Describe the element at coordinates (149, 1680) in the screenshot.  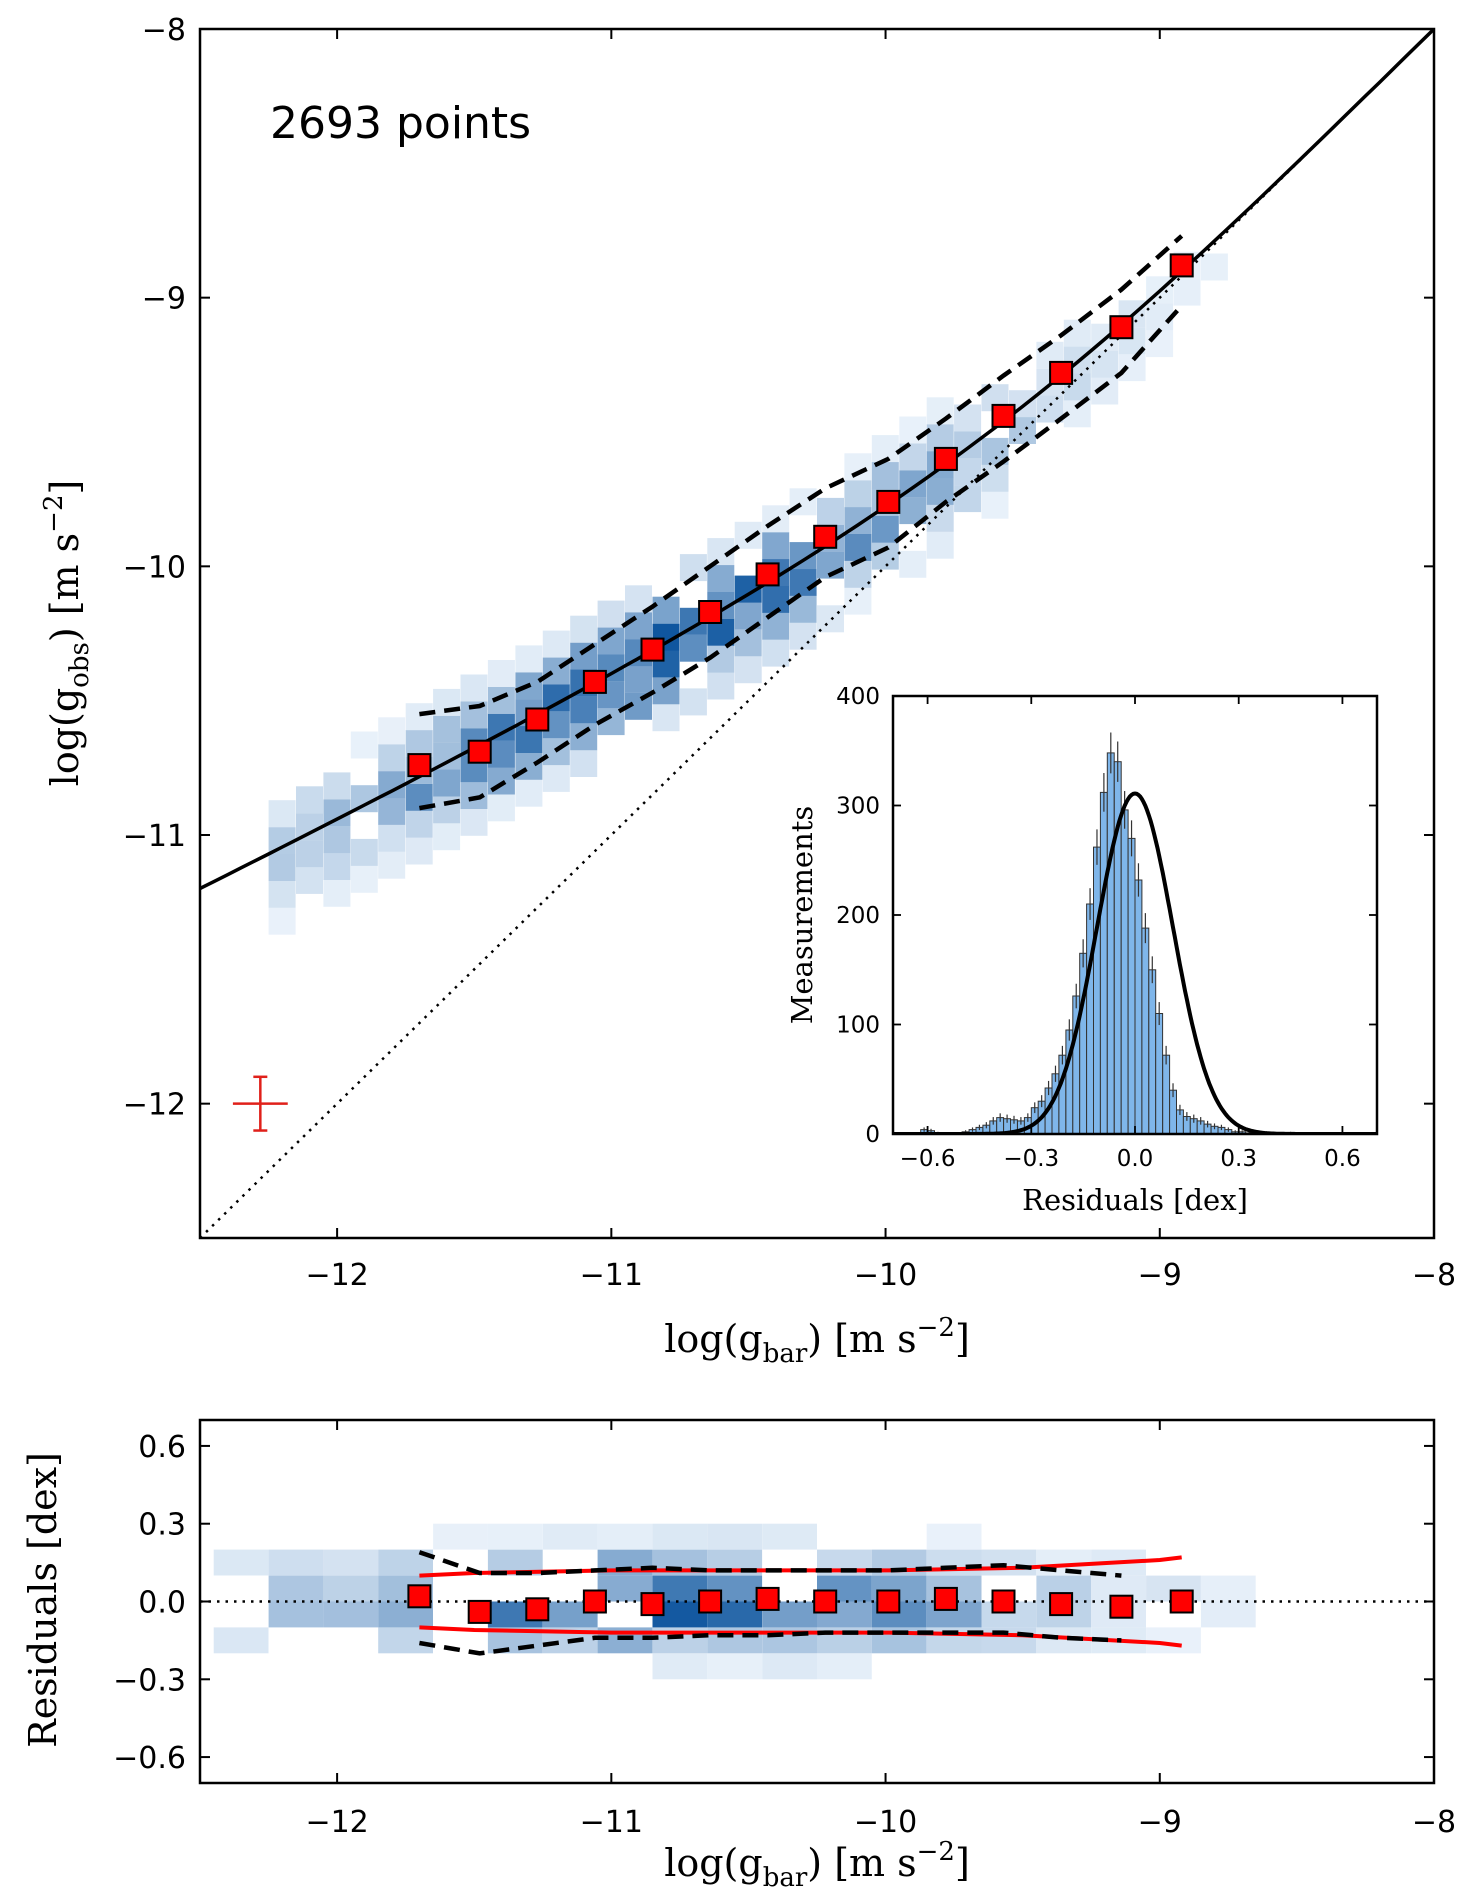
I see `res-y-tick-label: −0.3` at that location.